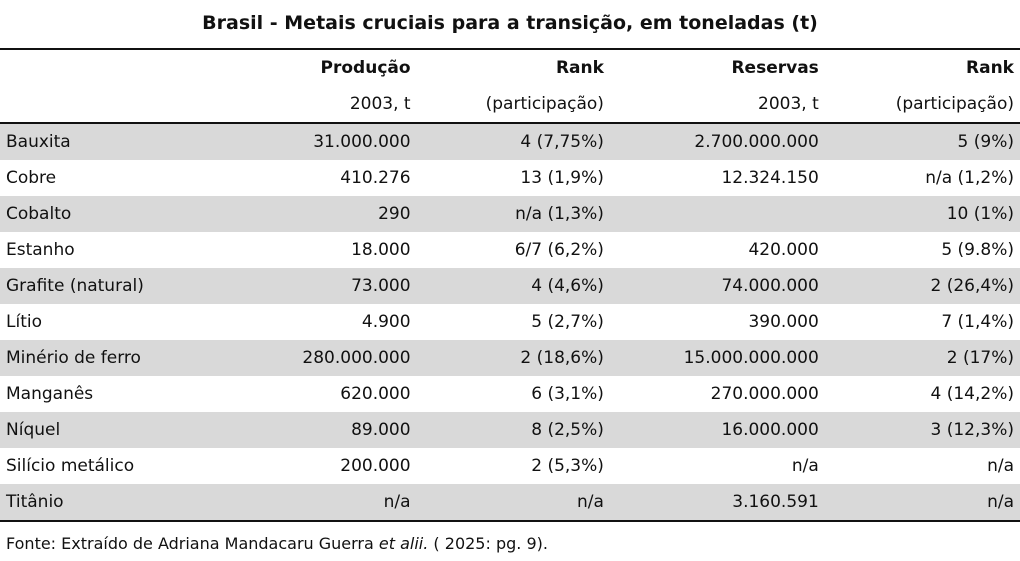 The height and width of the screenshot is (561, 1020). Describe the element at coordinates (770, 178) in the screenshot. I see `reservas-value: 12.324.150` at that location.